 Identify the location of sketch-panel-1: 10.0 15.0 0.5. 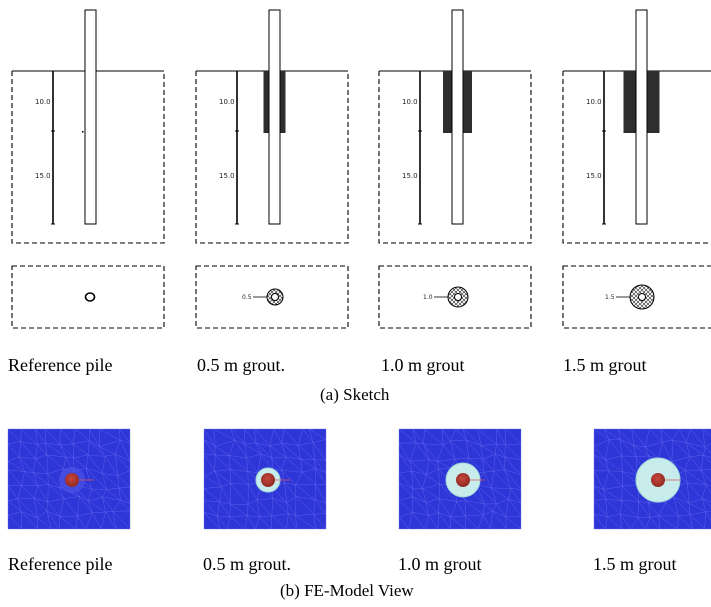
(272, 169).